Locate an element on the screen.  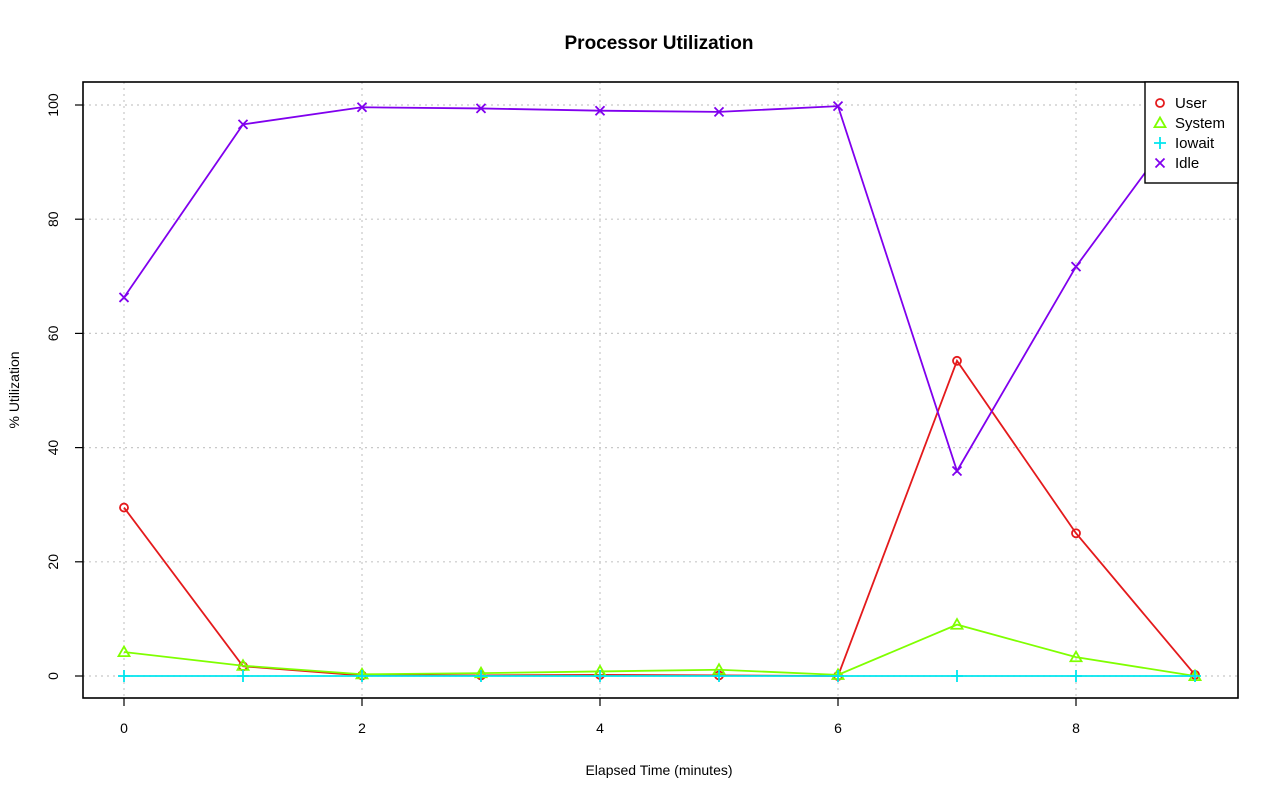
y-tick-label: 100 is located at coordinates (53, 105).